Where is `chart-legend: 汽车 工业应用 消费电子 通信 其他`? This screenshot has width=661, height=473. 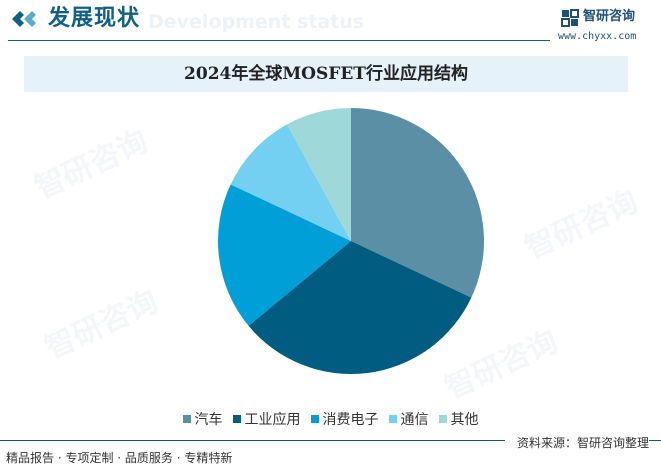 chart-legend: 汽车 工业应用 消费电子 通信 其他 is located at coordinates (330, 419).